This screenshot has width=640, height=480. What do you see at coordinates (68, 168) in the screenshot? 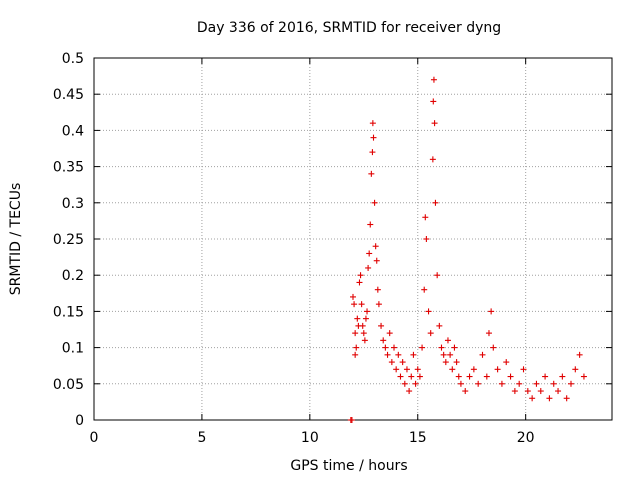
I see `y-tick-label: 0.35` at bounding box center [68, 168].